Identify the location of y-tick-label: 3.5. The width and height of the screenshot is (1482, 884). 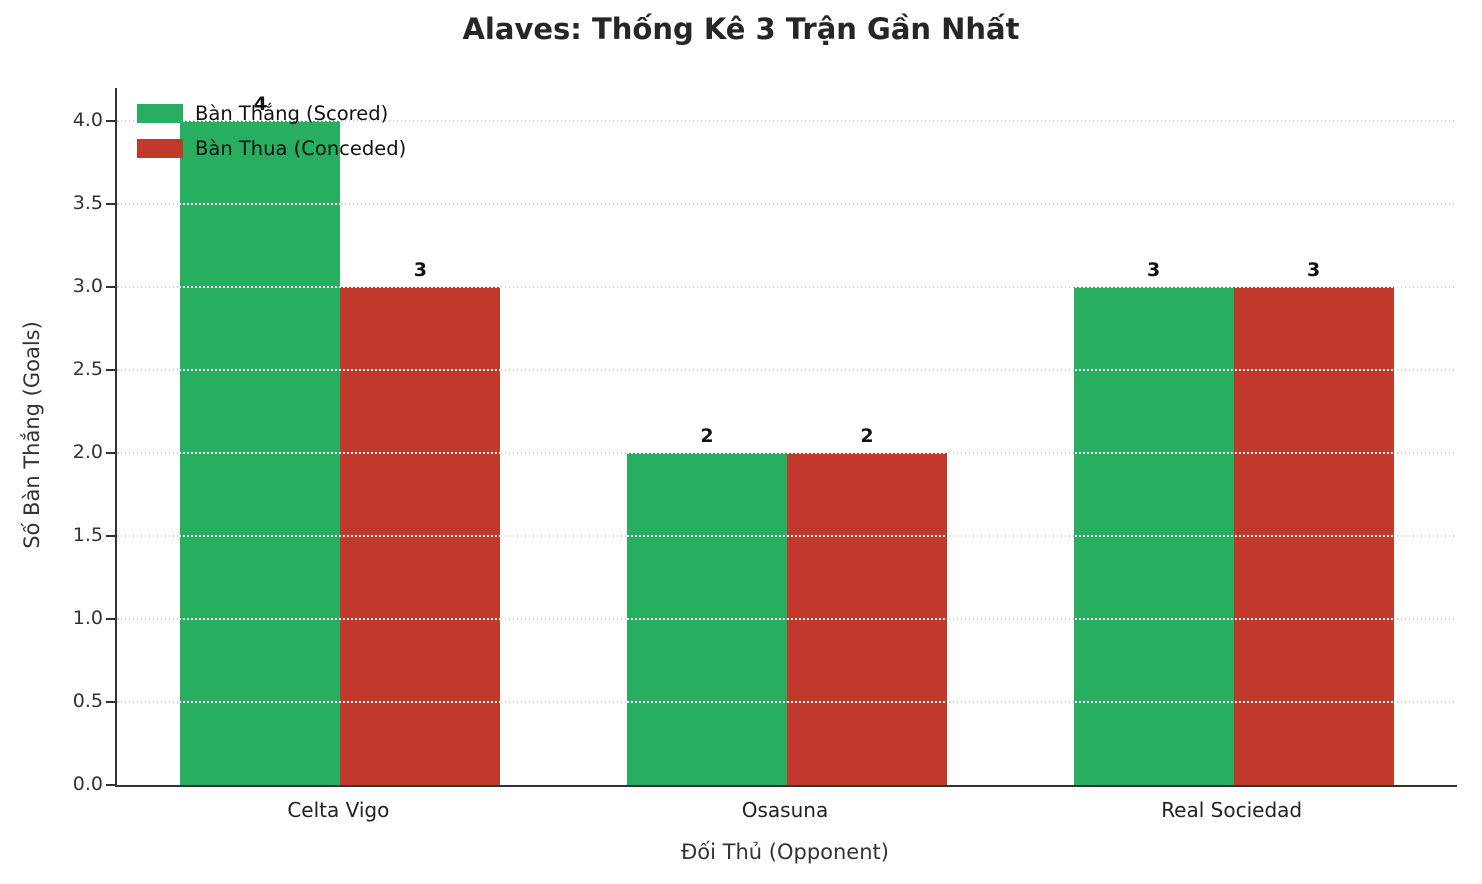
(87, 203).